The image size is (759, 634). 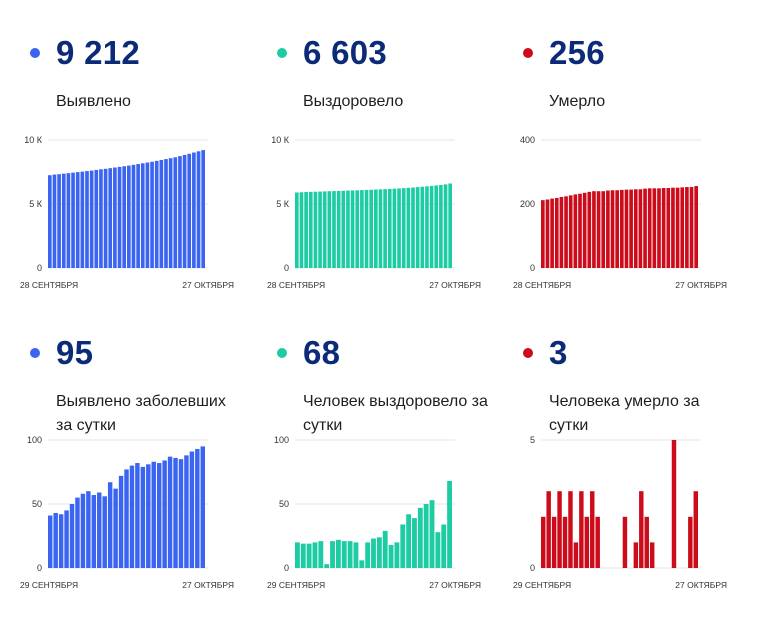 I want to click on chart: 0 50 100 29 СЕНТЯБРЯ 27 ОКТЯБРЯ, so click(x=127, y=512).